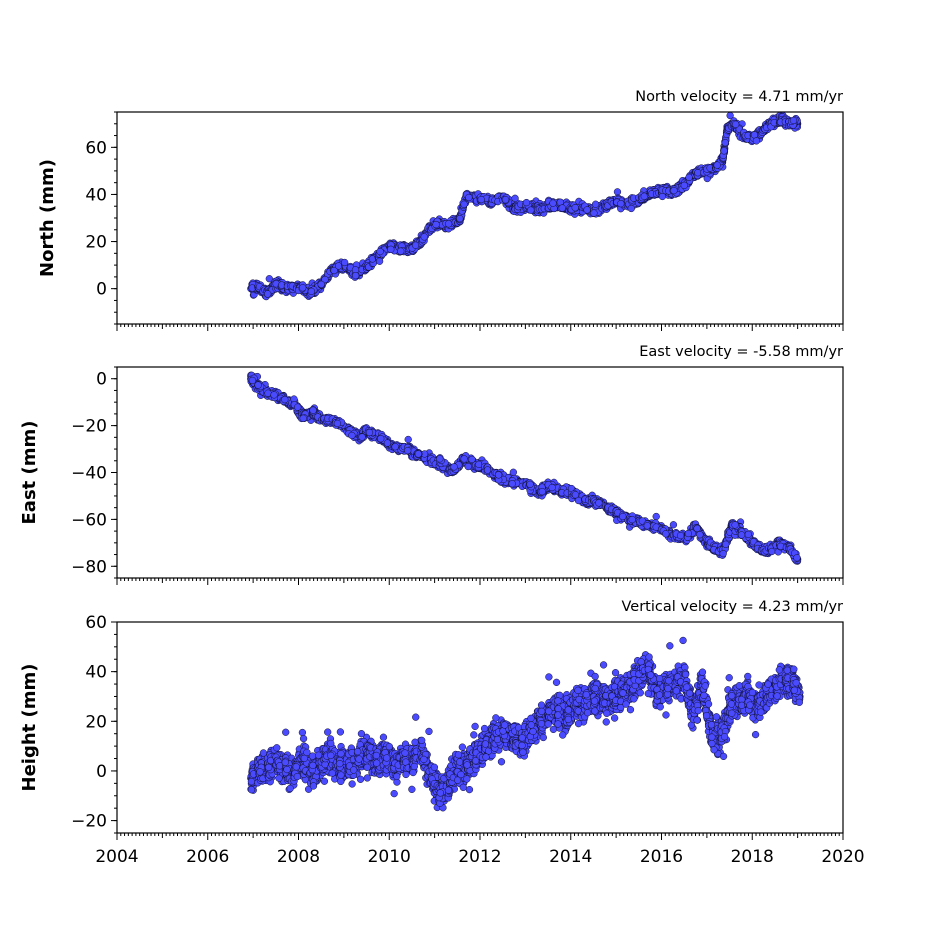 This screenshot has width=937, height=937. Describe the element at coordinates (29, 728) in the screenshot. I see `y-axis-label: Height (mm)` at that location.